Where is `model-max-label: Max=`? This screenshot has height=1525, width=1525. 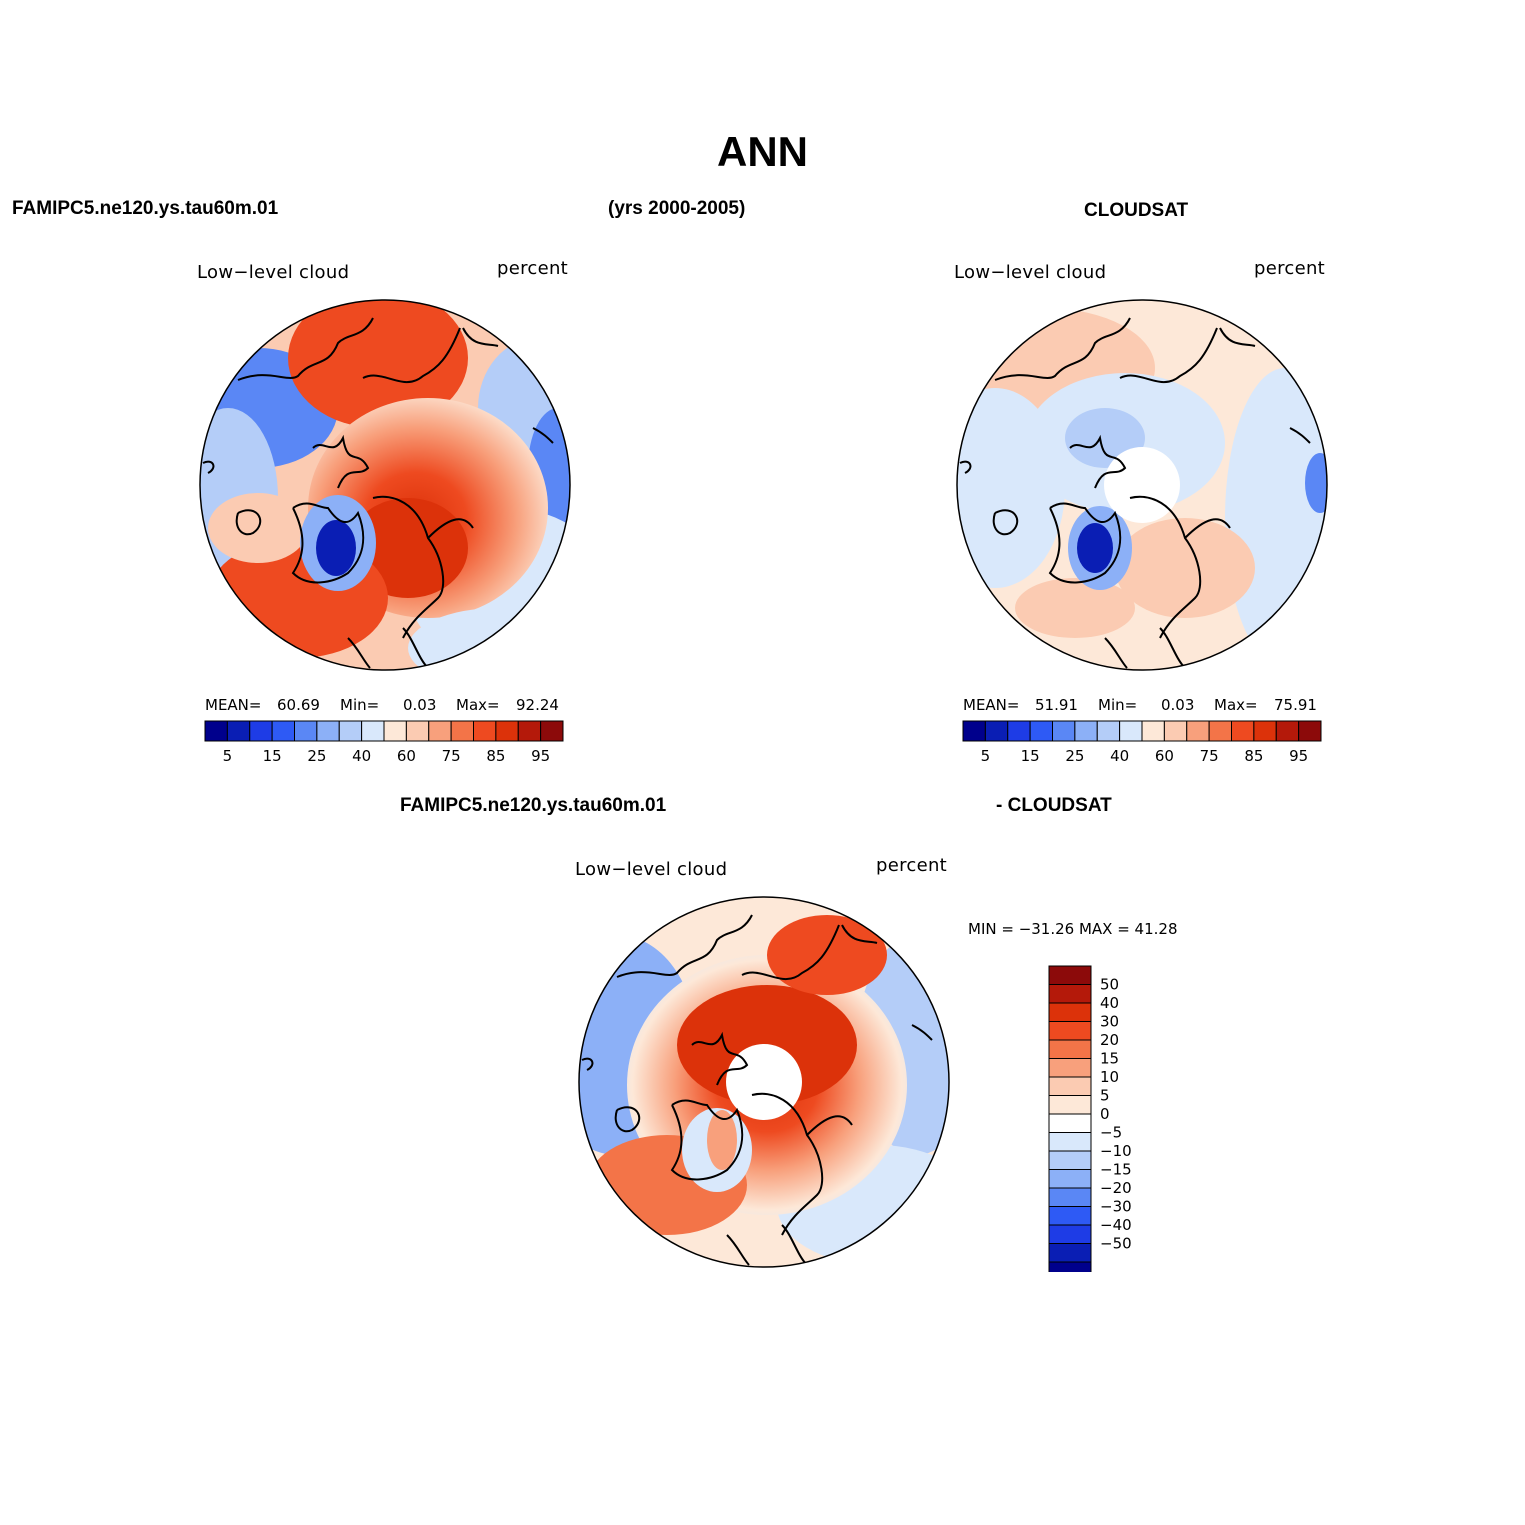 model-max-label: Max= is located at coordinates (478, 705).